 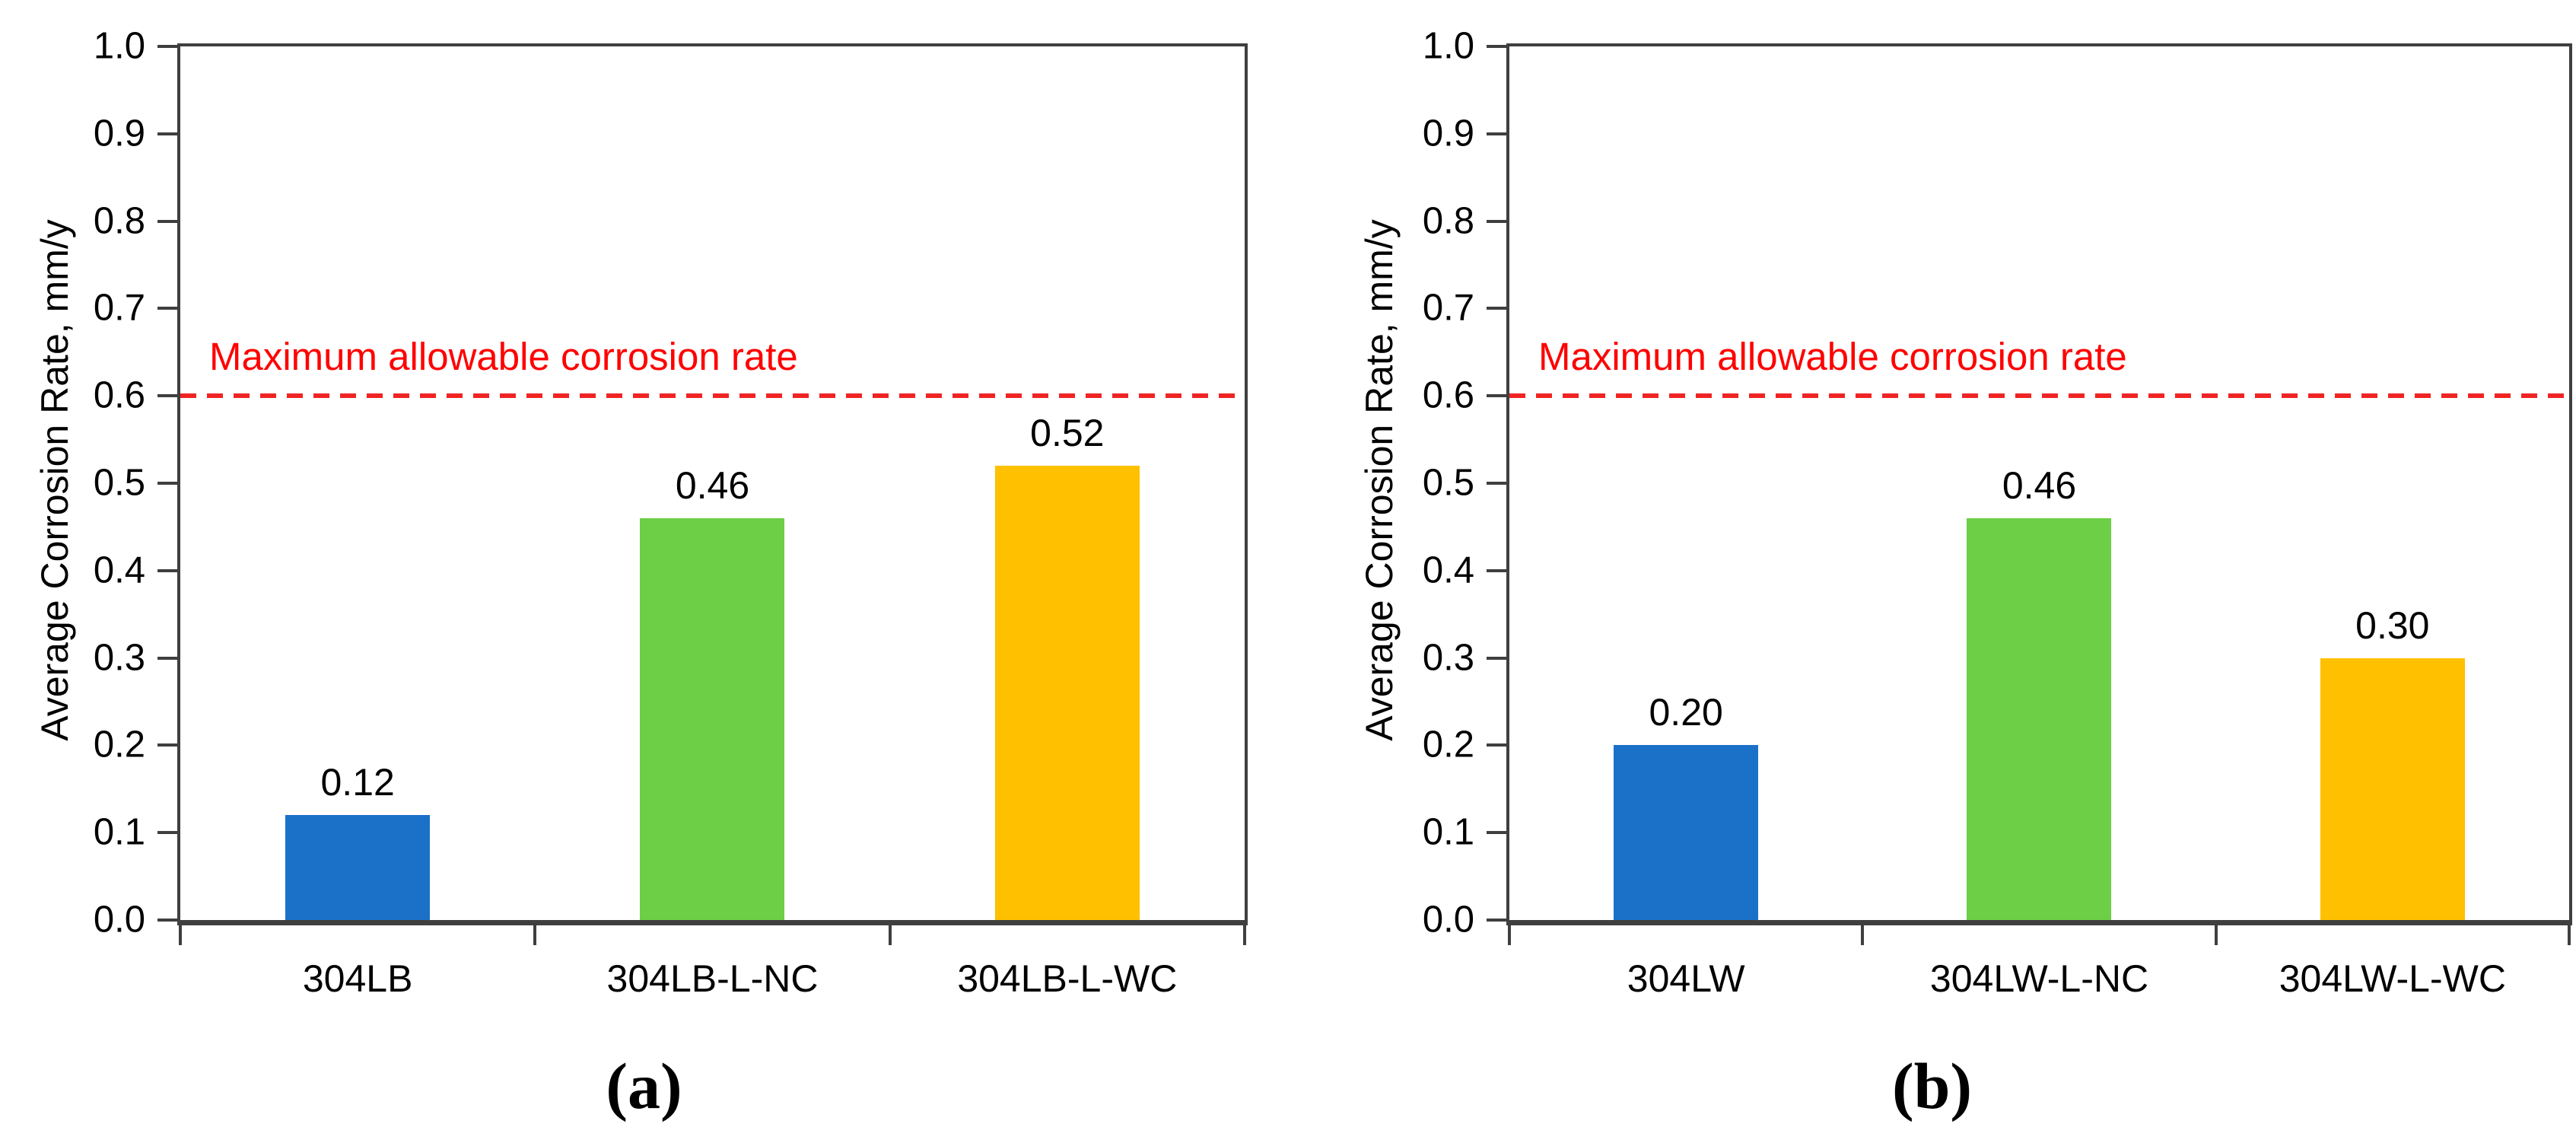 What do you see at coordinates (1067, 978) in the screenshot?
I see `x-category-label: 304LB-L-WC` at bounding box center [1067, 978].